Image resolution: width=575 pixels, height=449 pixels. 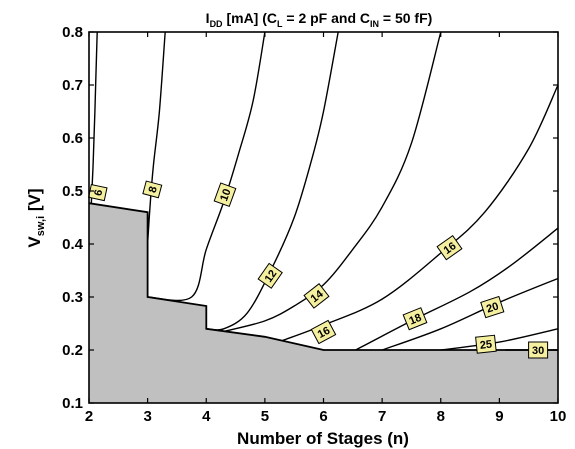 What do you see at coordinates (441, 416) in the screenshot?
I see `x-tick-label: 8` at bounding box center [441, 416].